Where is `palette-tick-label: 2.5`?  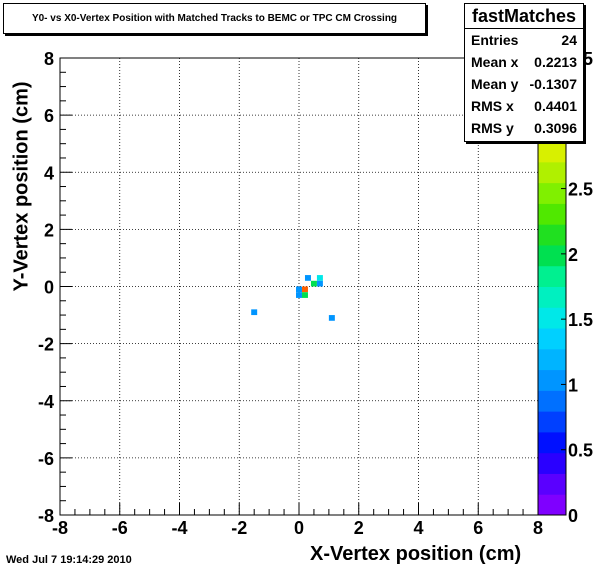
palette-tick-label: 2.5 is located at coordinates (580, 190).